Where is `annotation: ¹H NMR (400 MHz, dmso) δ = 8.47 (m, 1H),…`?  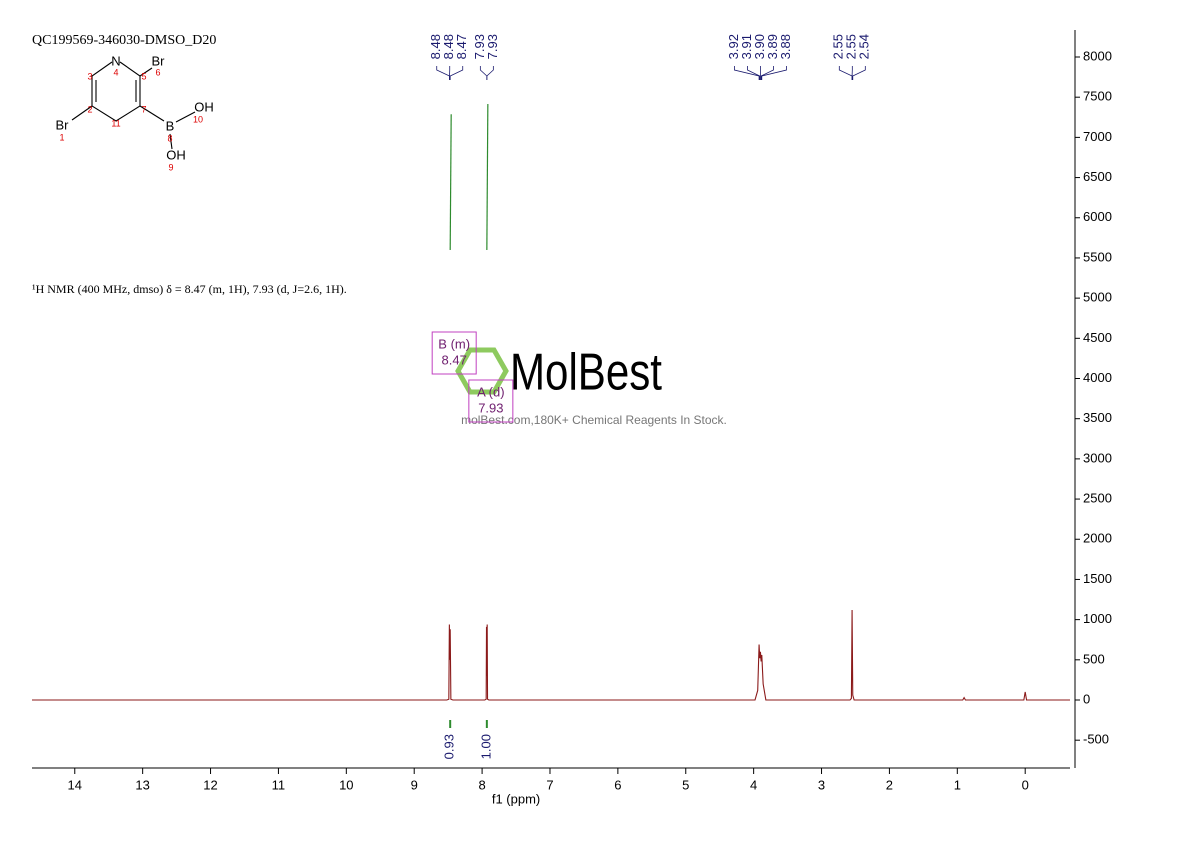
annotation: ¹H NMR (400 MHz, dmso) δ = 8.47 (m, 1H),… is located at coordinates (189, 289).